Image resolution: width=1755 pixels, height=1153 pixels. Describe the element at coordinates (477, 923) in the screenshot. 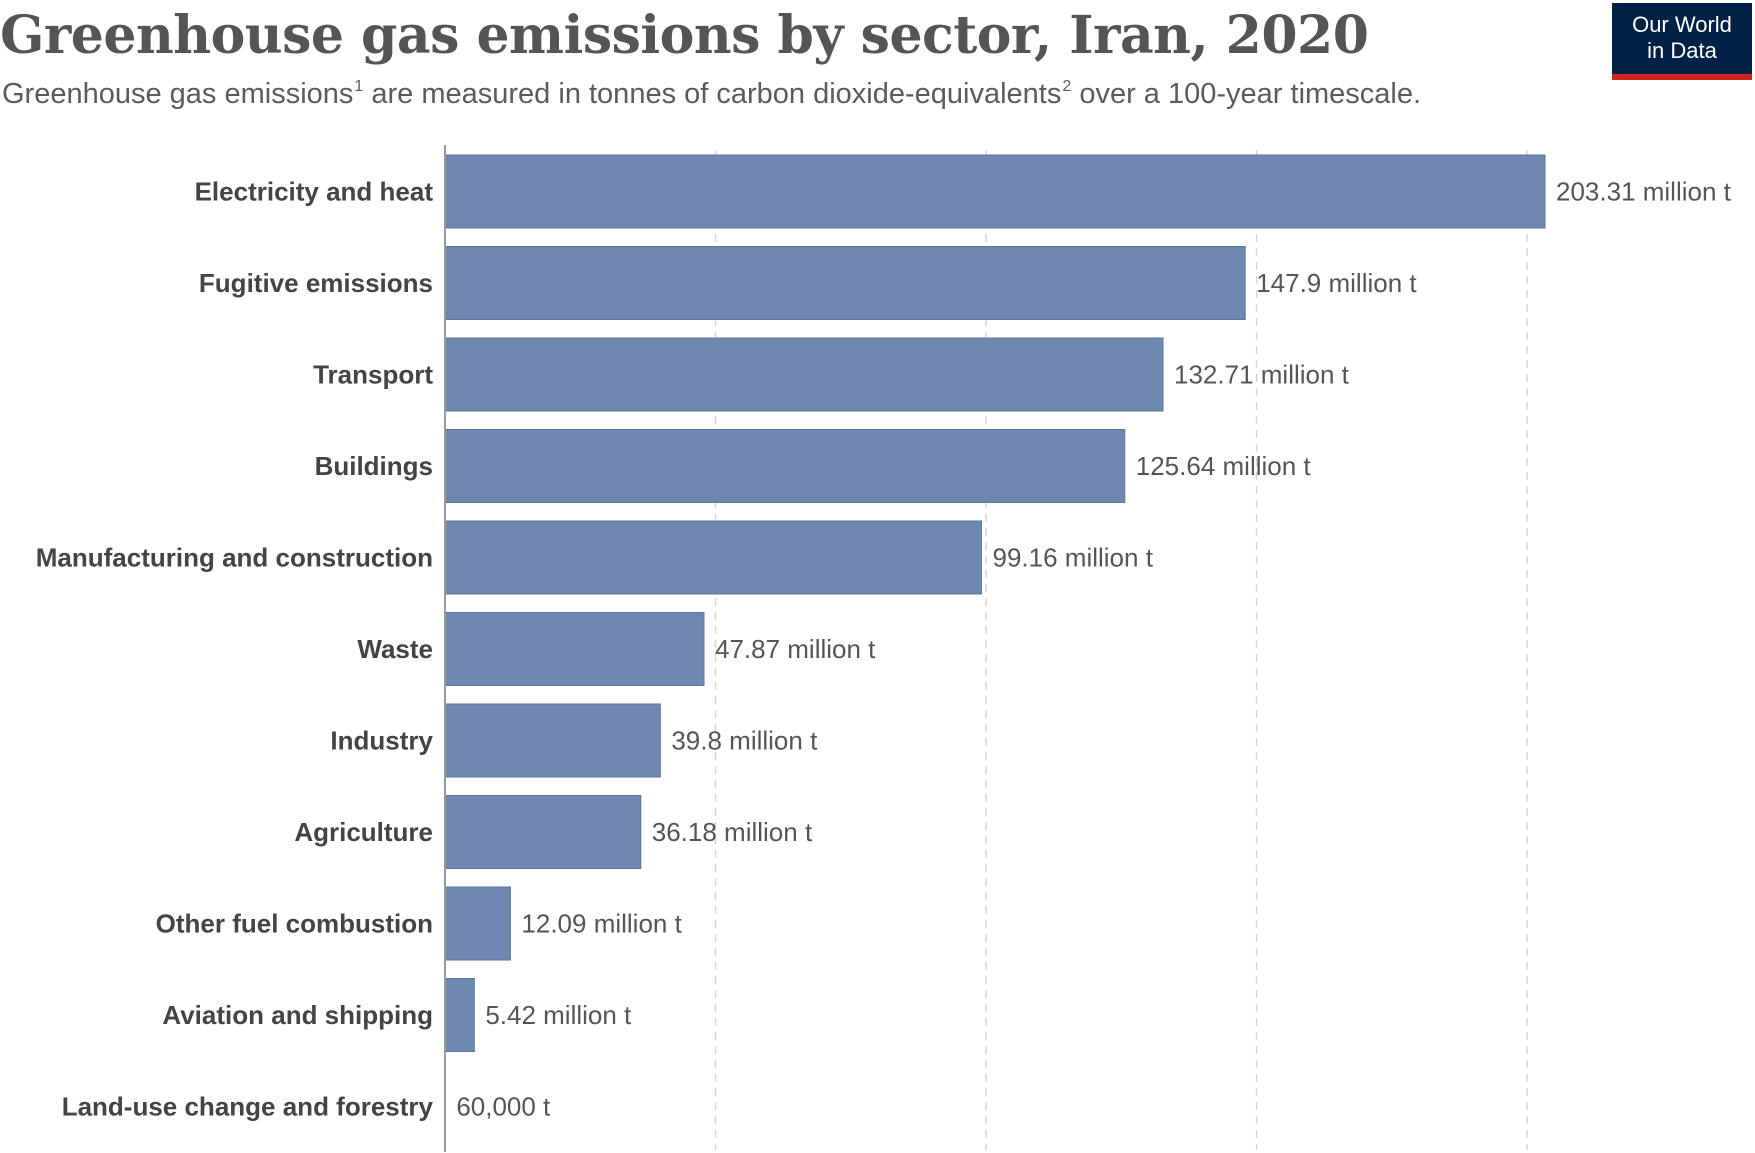

I see `bar-other-fuel-combustion` at that location.